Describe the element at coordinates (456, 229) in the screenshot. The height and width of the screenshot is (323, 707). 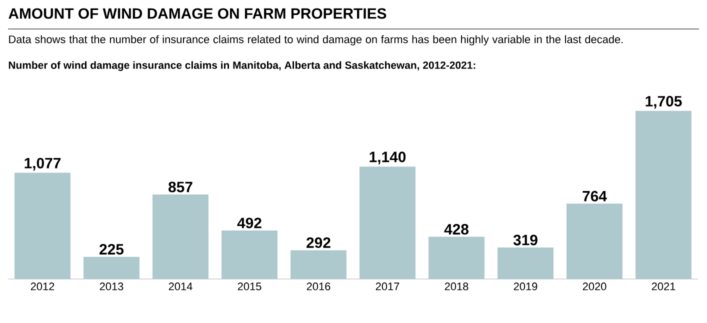
I see `data-label: 428` at that location.